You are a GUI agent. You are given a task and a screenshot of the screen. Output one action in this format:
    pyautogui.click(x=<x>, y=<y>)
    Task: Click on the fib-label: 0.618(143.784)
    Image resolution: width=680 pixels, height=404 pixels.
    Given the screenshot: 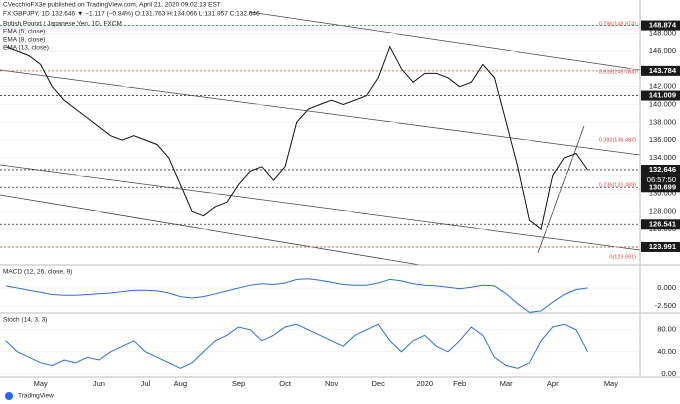 What is the action you would take?
    pyautogui.click(x=617, y=72)
    